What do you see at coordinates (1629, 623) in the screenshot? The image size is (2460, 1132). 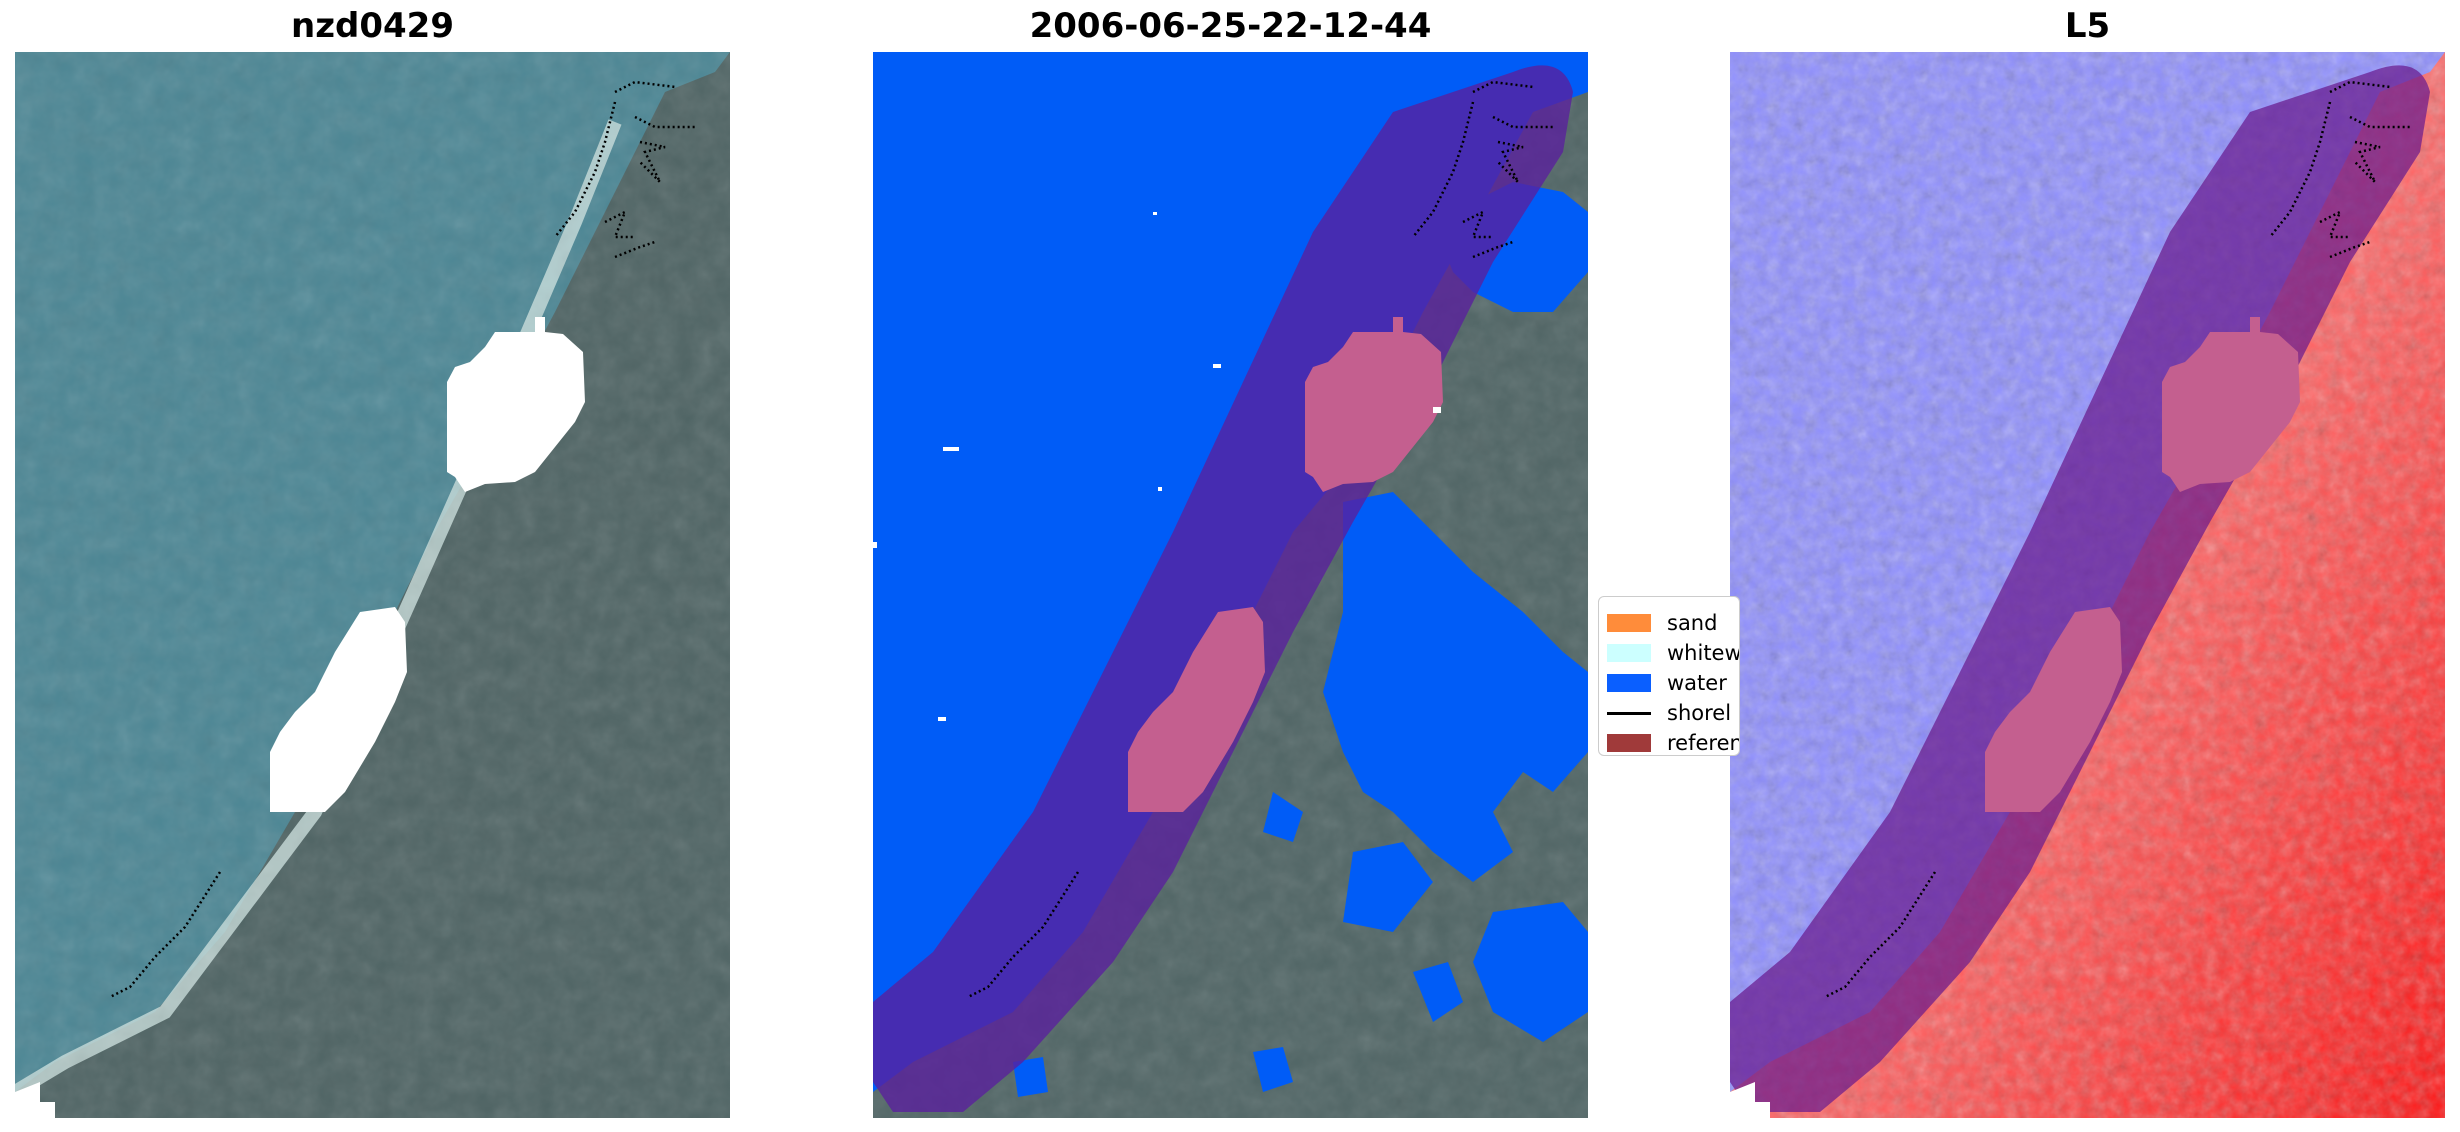 I see `legend-swatch-sand` at bounding box center [1629, 623].